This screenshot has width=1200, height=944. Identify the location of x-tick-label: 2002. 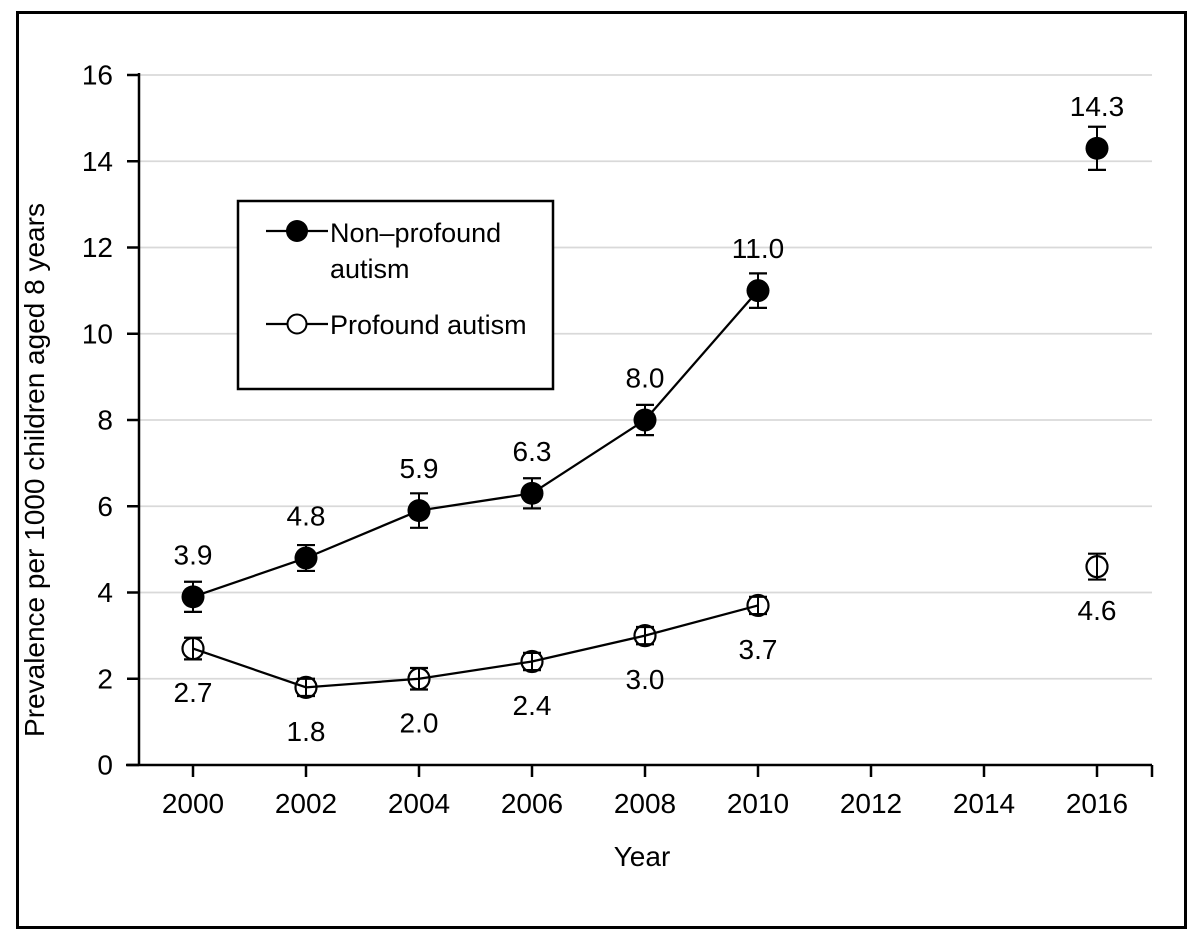
(306, 803).